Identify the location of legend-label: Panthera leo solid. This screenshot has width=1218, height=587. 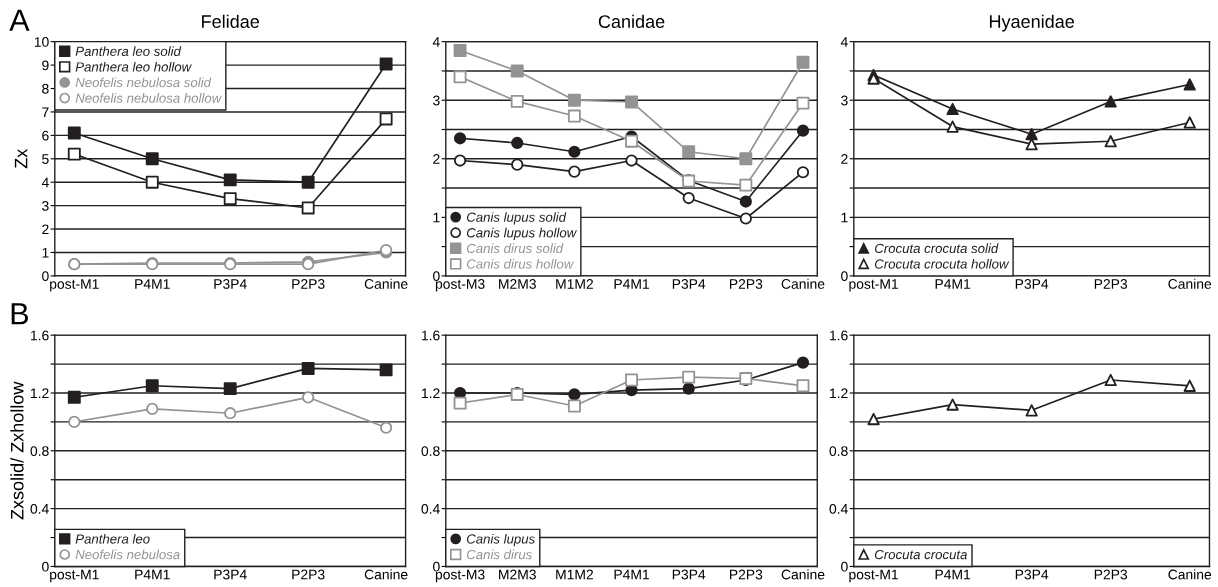
(128, 51).